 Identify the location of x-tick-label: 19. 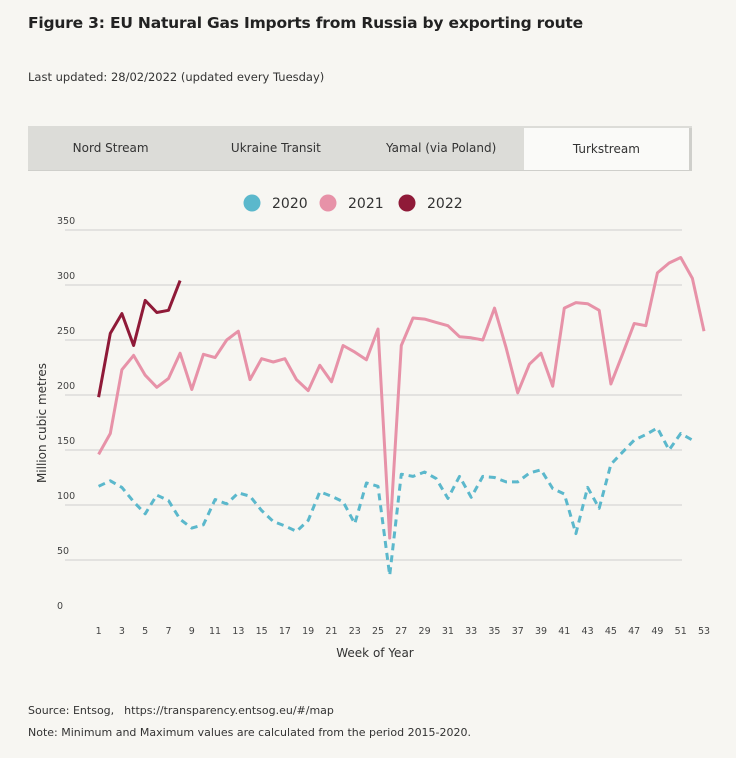
(308, 631).